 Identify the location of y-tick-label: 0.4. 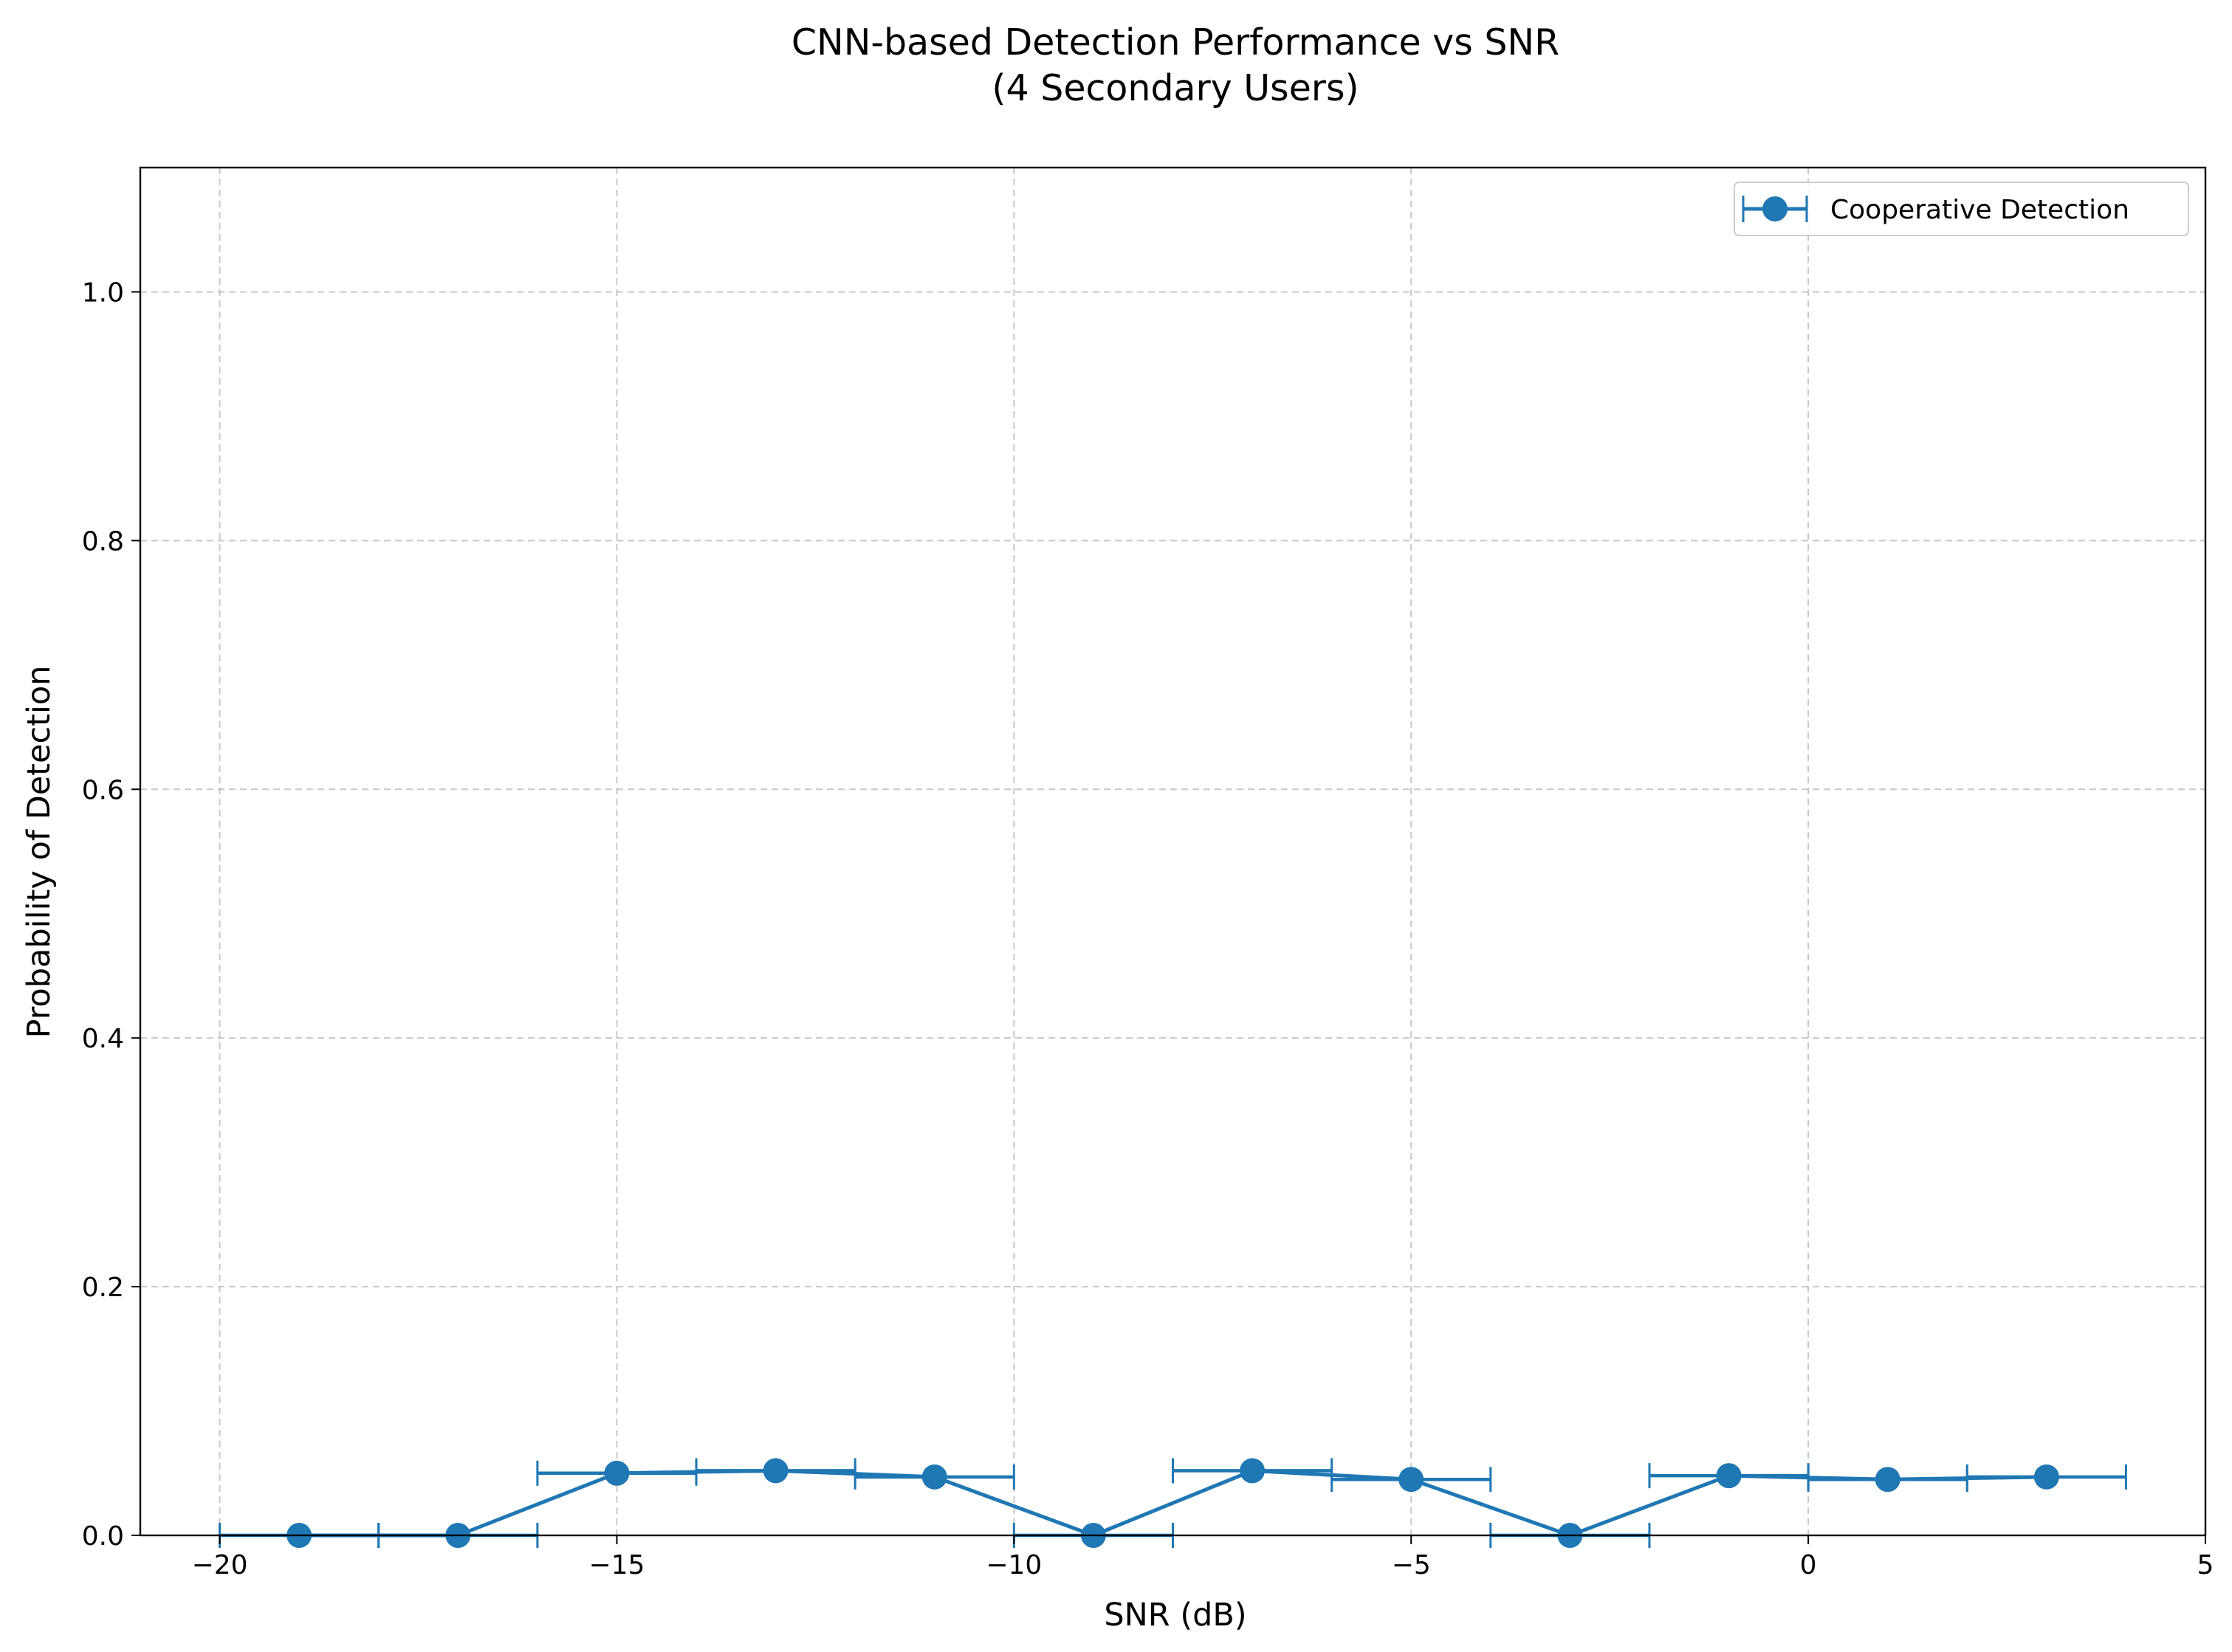
(103, 1039).